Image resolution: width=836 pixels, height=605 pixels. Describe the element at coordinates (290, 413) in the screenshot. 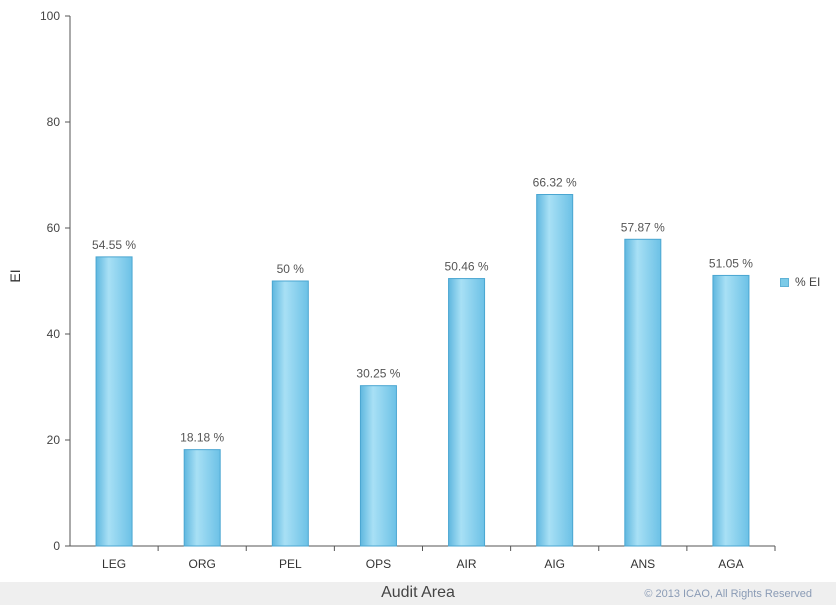

I see `bar-pel` at that location.